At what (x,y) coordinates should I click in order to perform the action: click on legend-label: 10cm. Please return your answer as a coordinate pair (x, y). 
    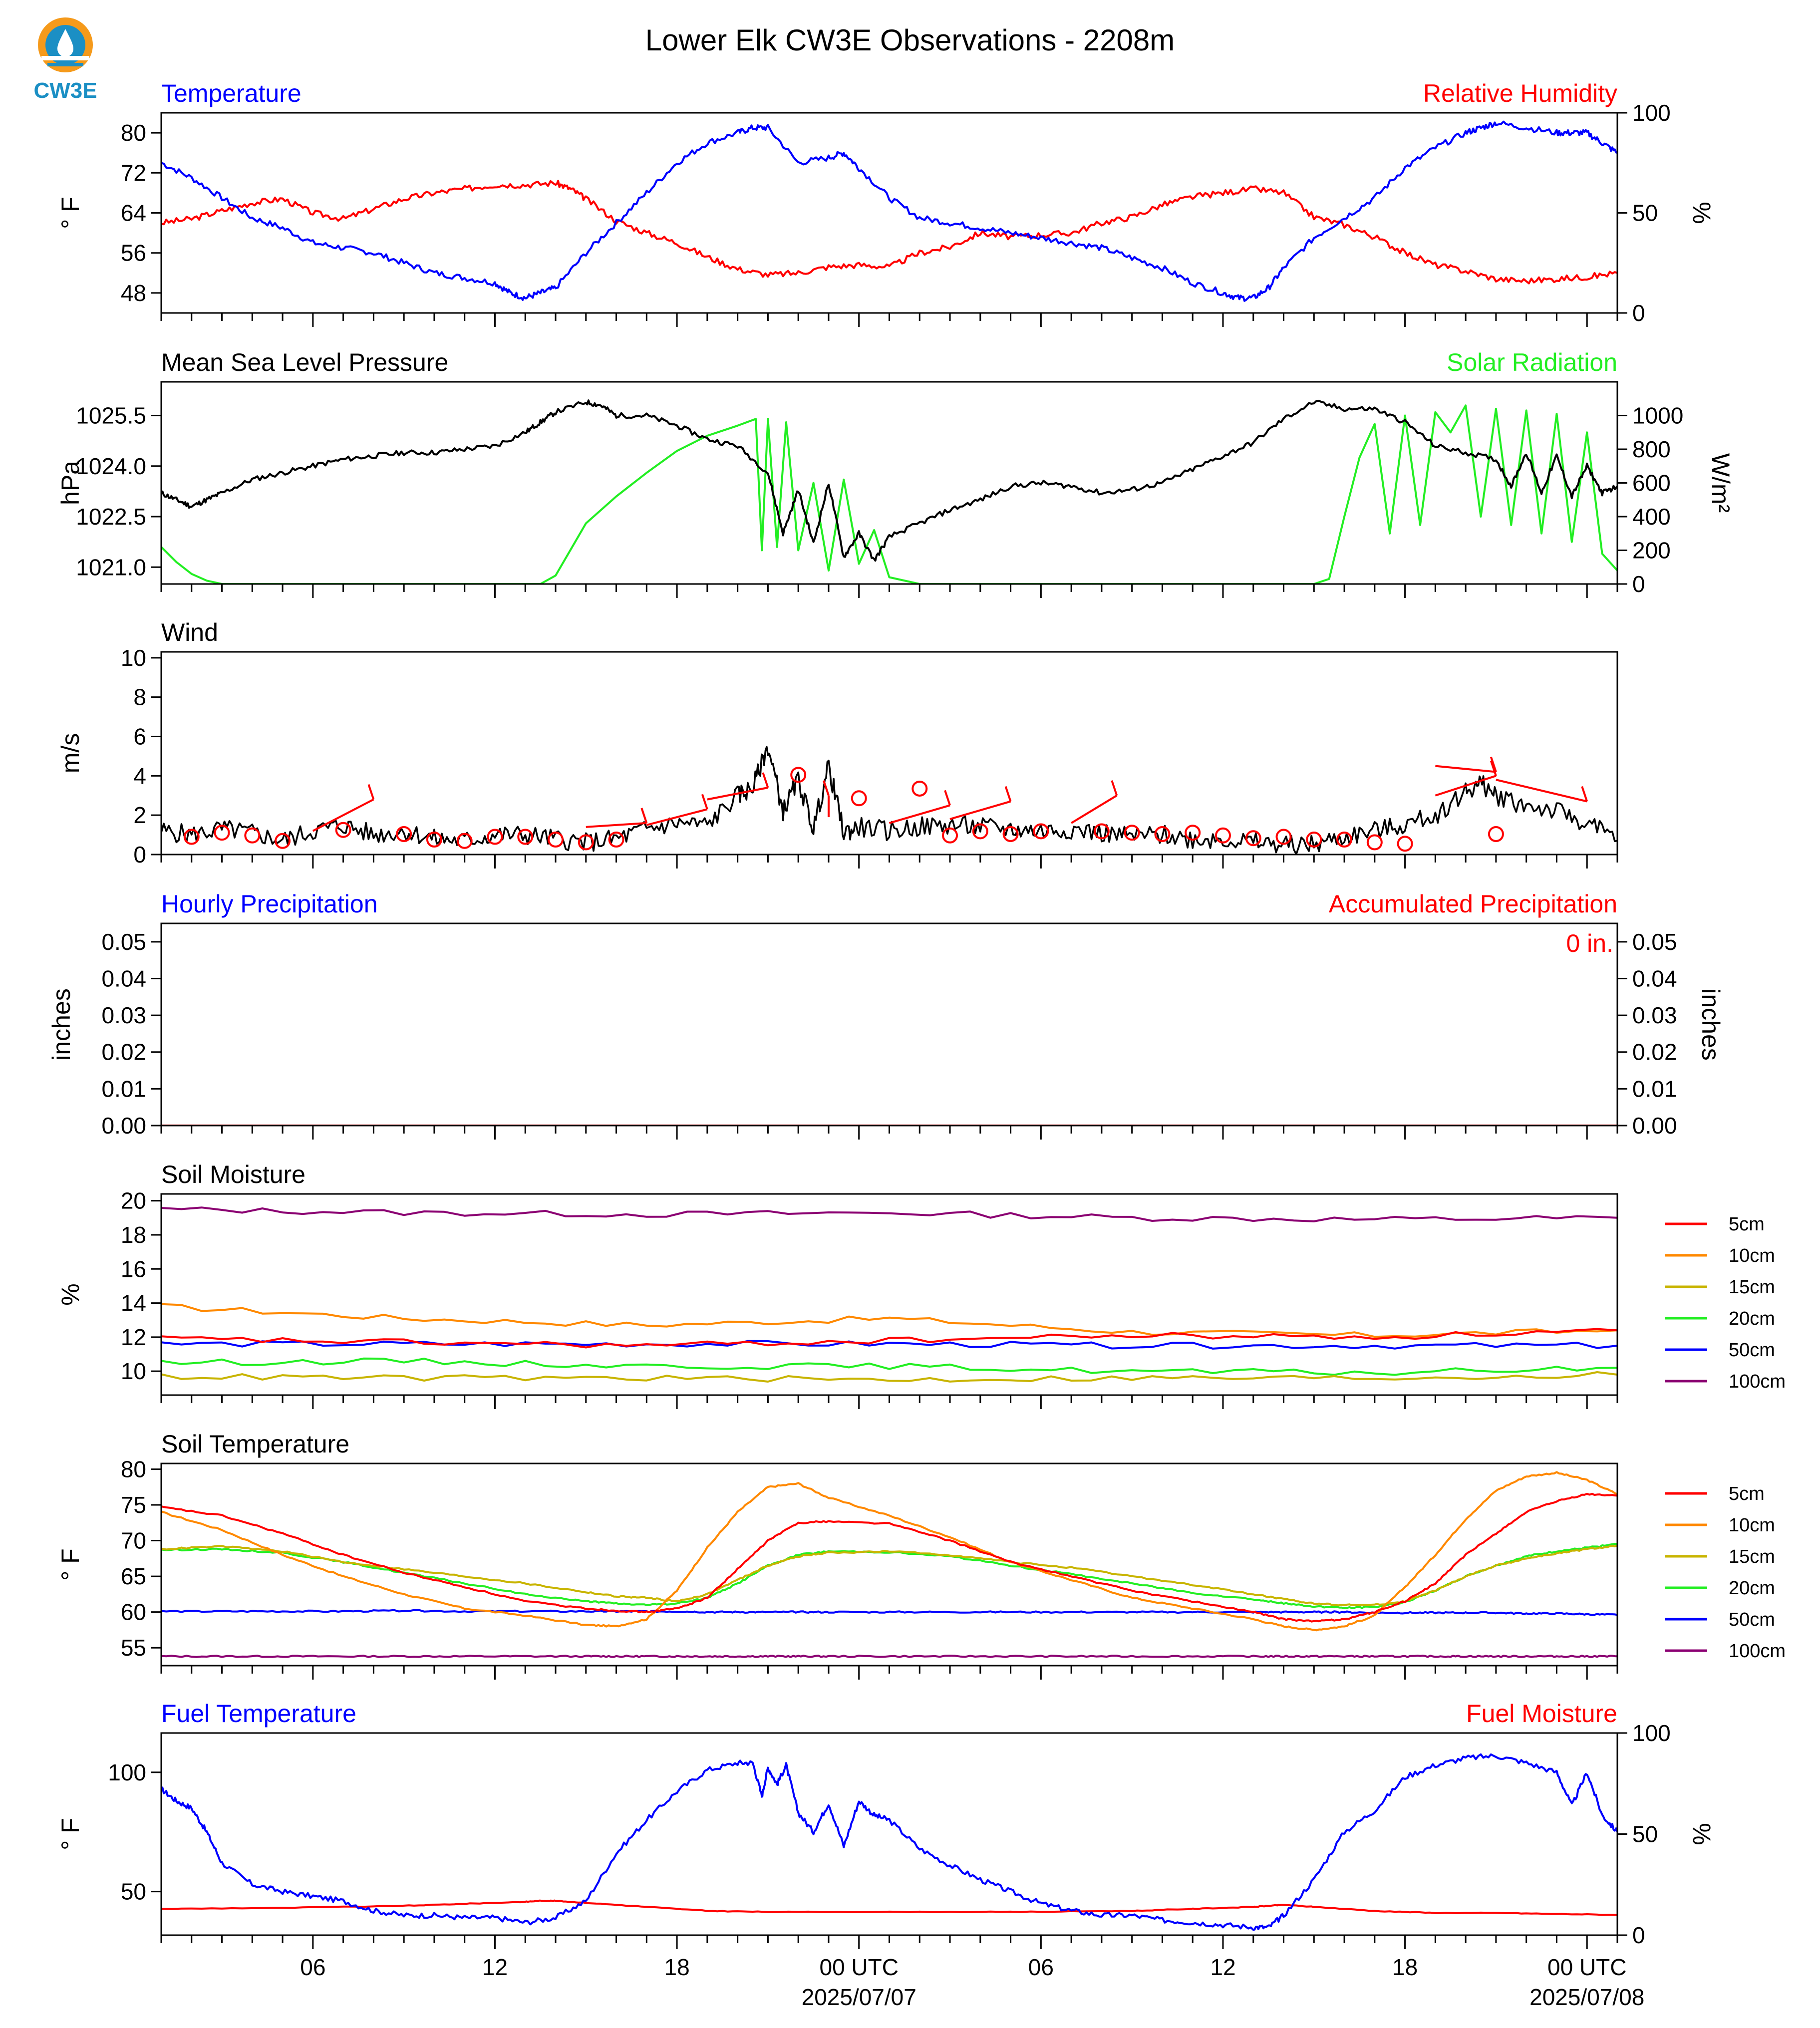
    Looking at the image, I should click on (1752, 1255).